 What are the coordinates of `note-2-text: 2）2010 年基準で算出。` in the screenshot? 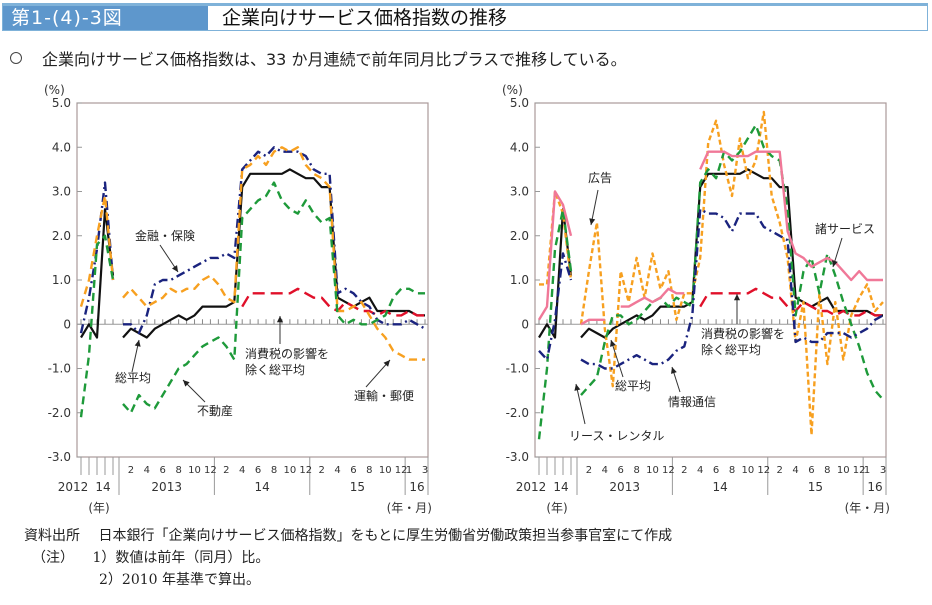 It's located at (179, 580).